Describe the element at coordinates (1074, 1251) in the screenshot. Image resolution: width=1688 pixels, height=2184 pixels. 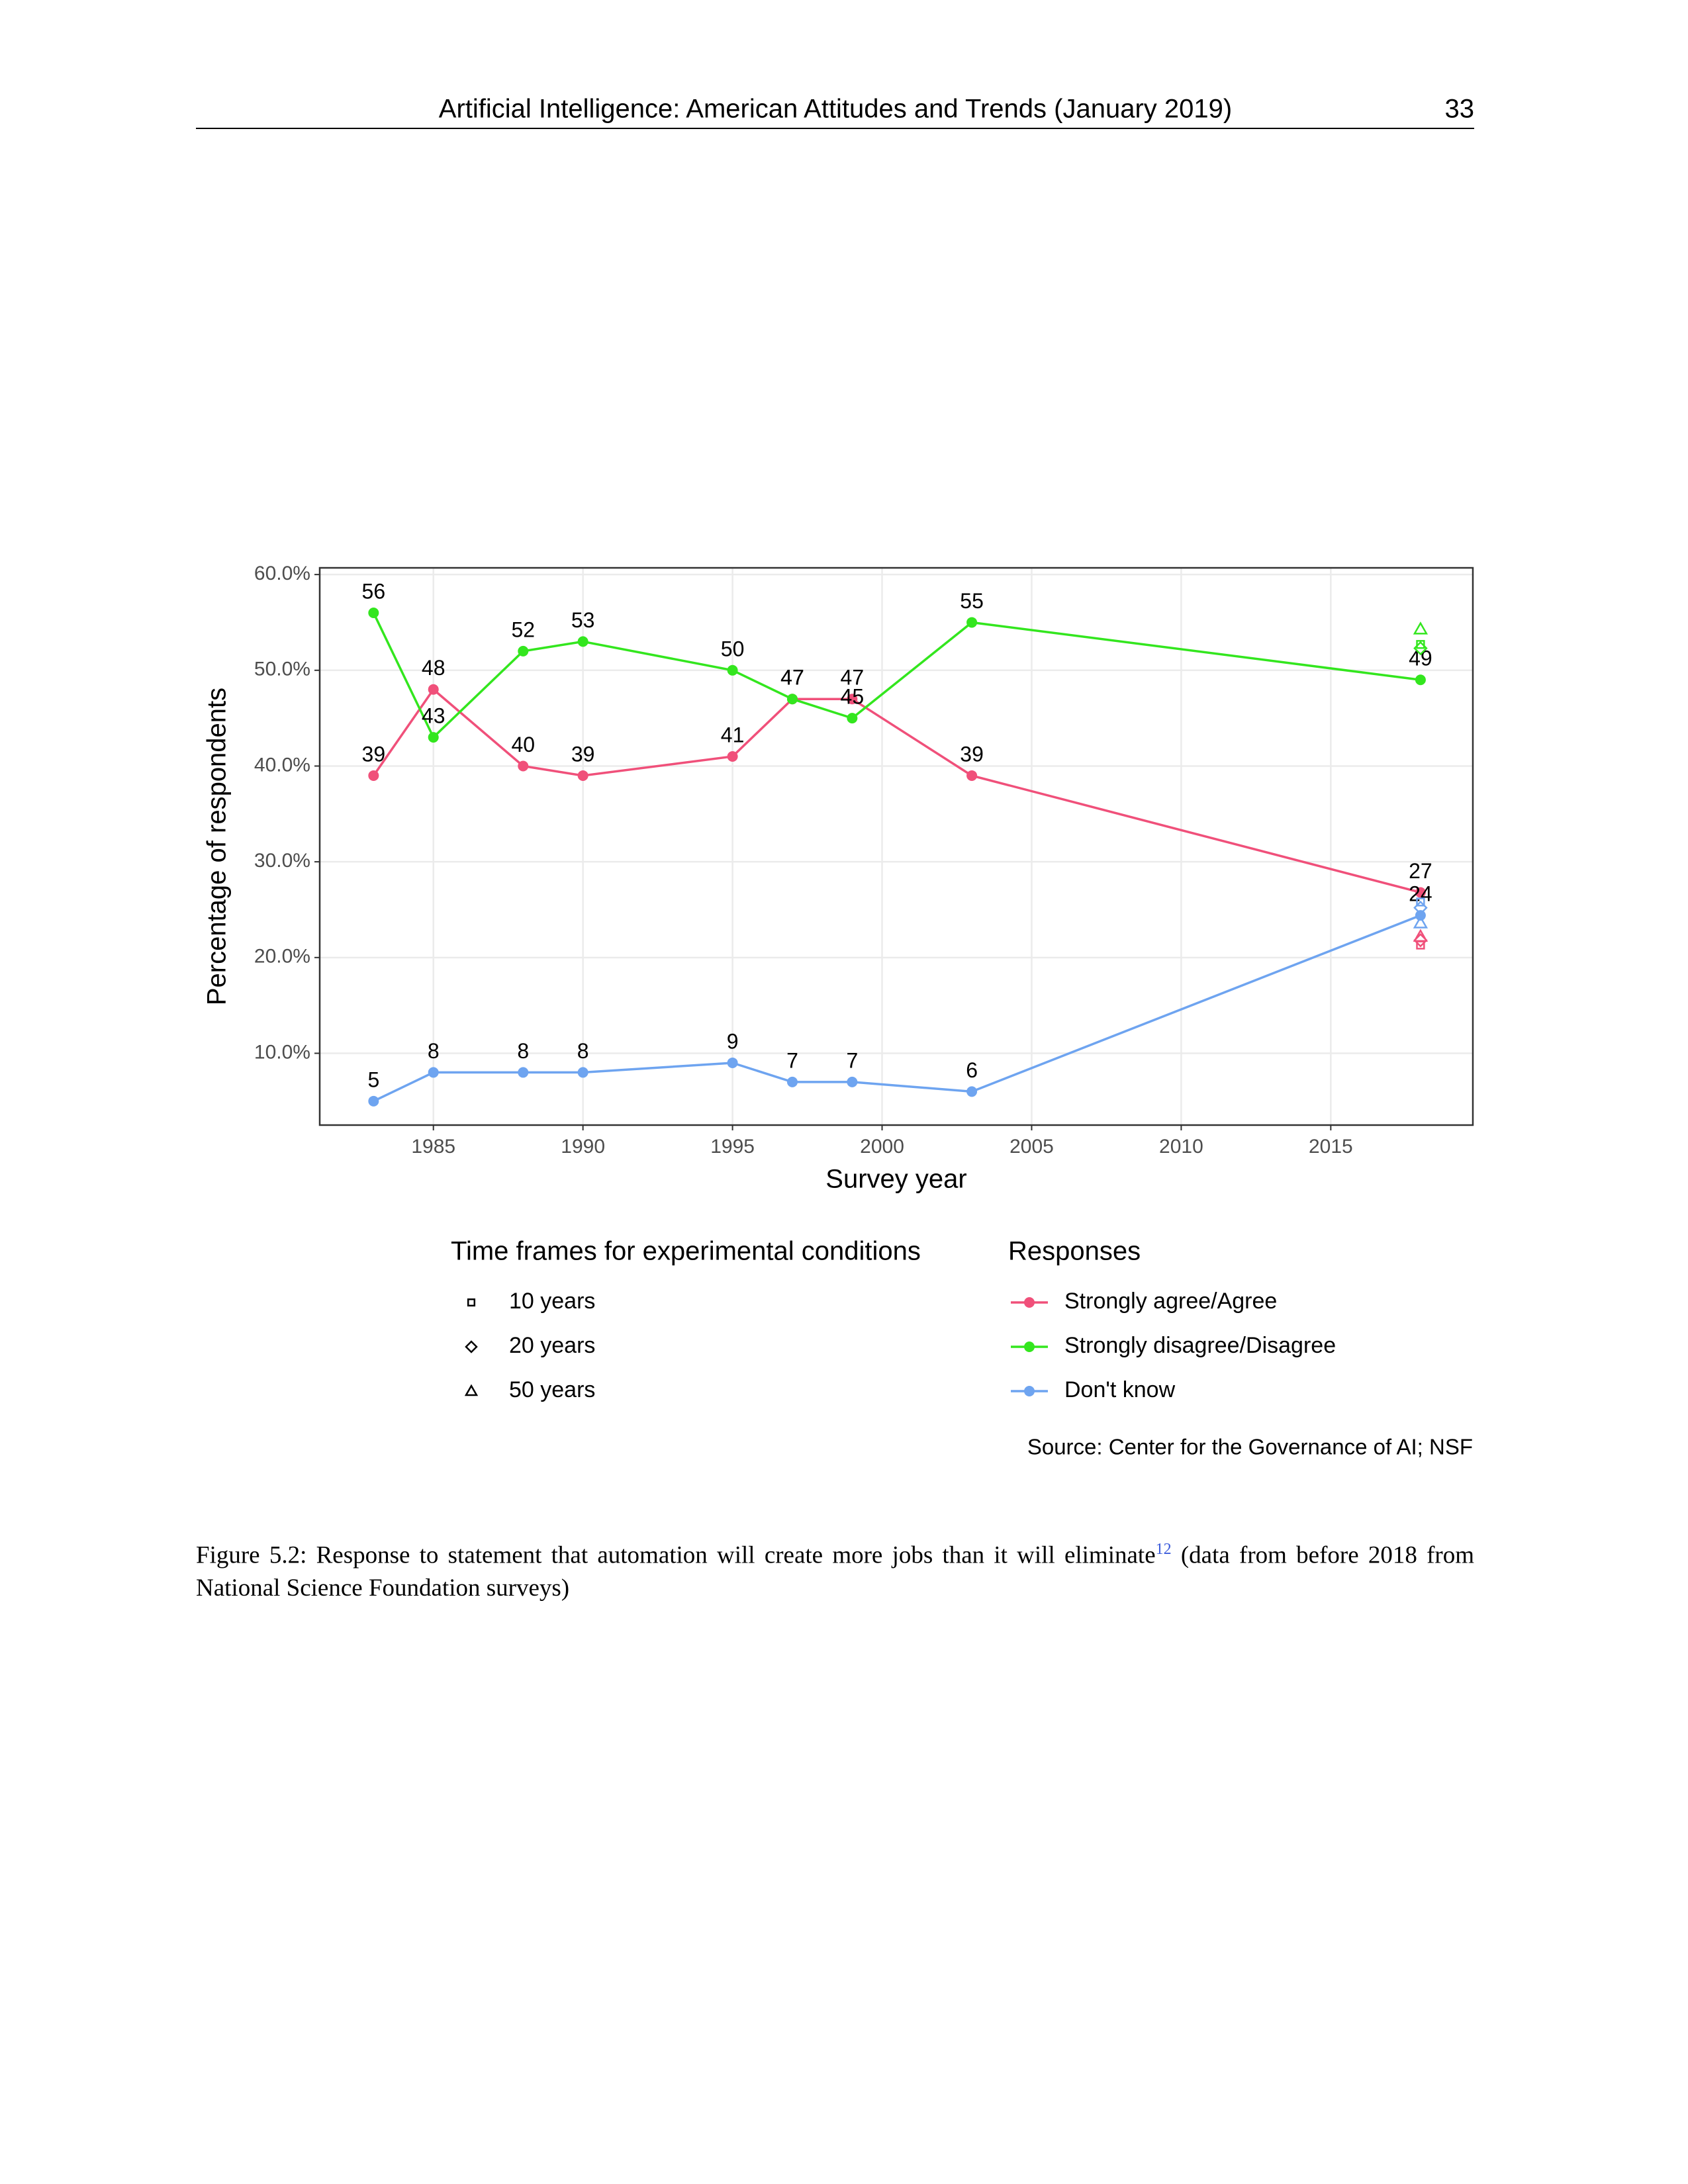
I see `legend-title: Responses` at that location.